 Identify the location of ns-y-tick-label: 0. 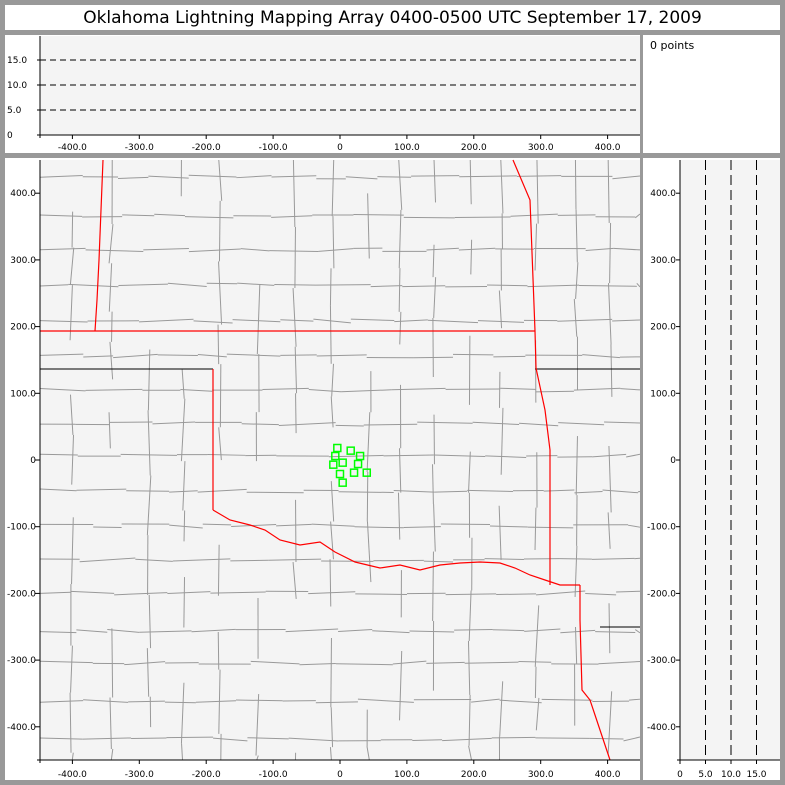
(673, 461).